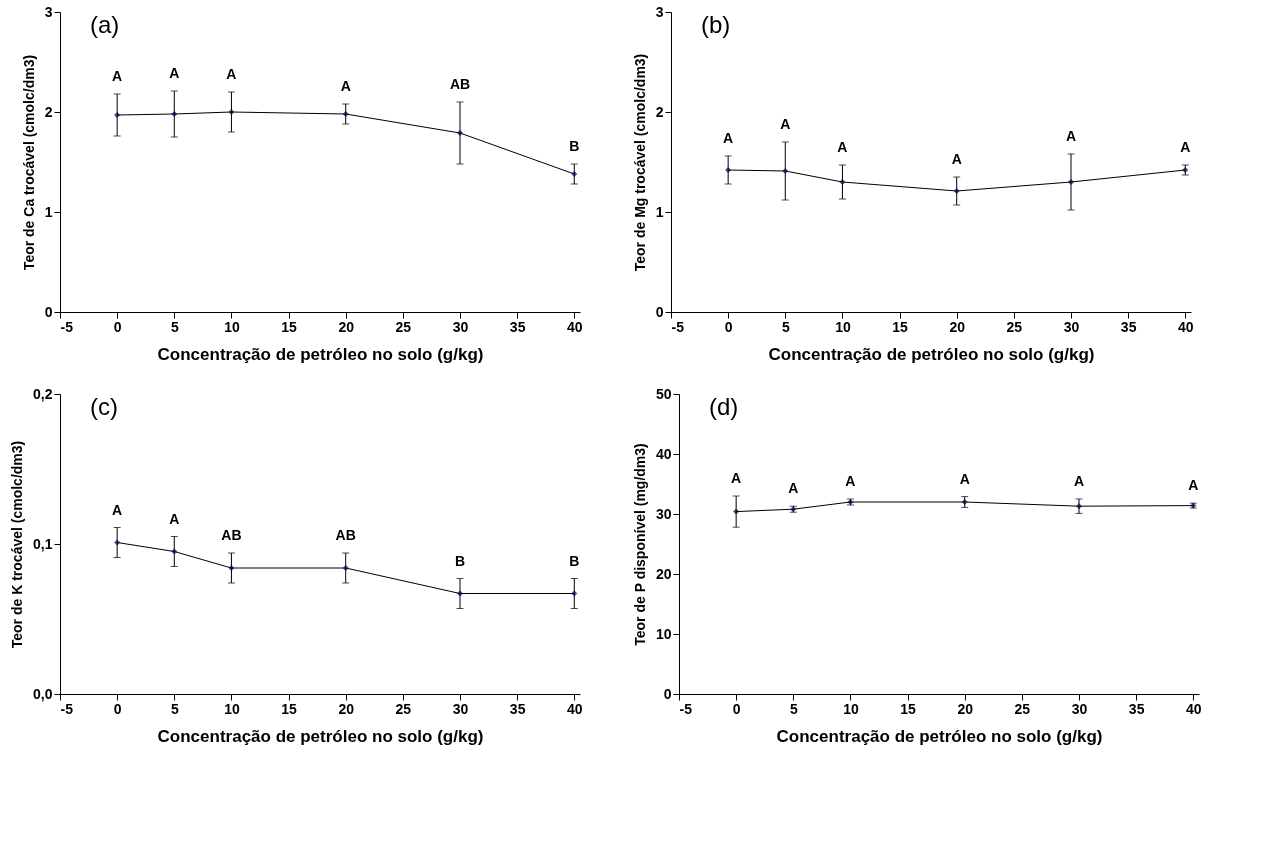  I want to click on y-tick-label: 50, so click(663, 393).